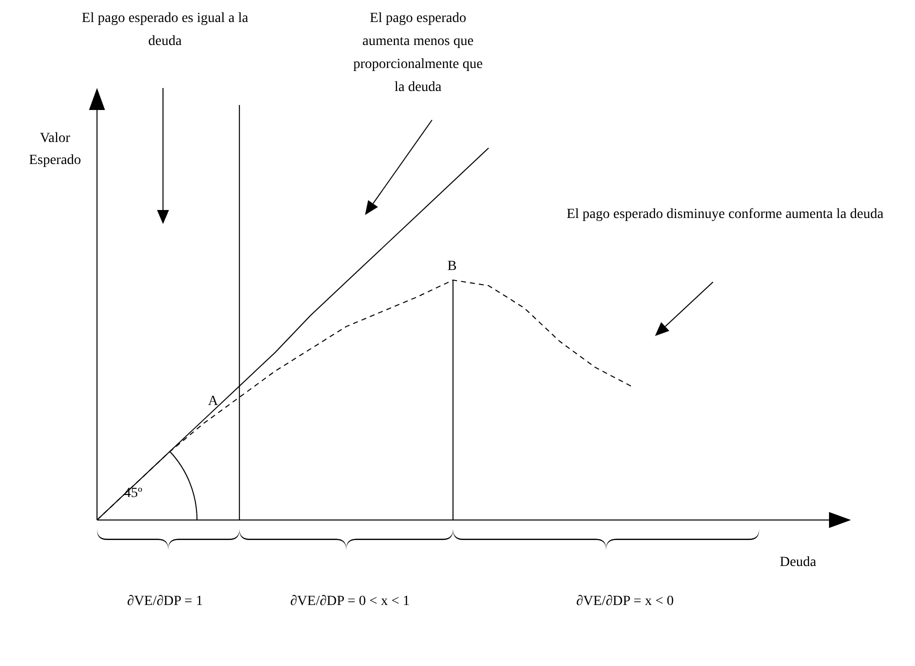 This screenshot has height=666, width=915. Describe the element at coordinates (799, 562) in the screenshot. I see `x-axis-title: Deuda` at that location.